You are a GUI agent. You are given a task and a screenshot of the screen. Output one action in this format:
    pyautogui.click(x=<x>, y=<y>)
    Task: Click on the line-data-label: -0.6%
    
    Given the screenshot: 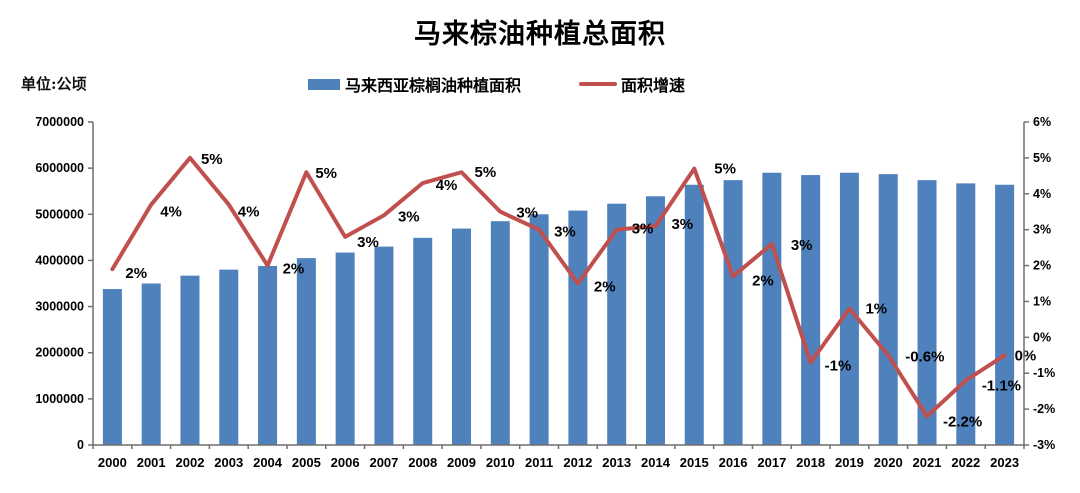 What is the action you would take?
    pyautogui.click(x=924, y=356)
    